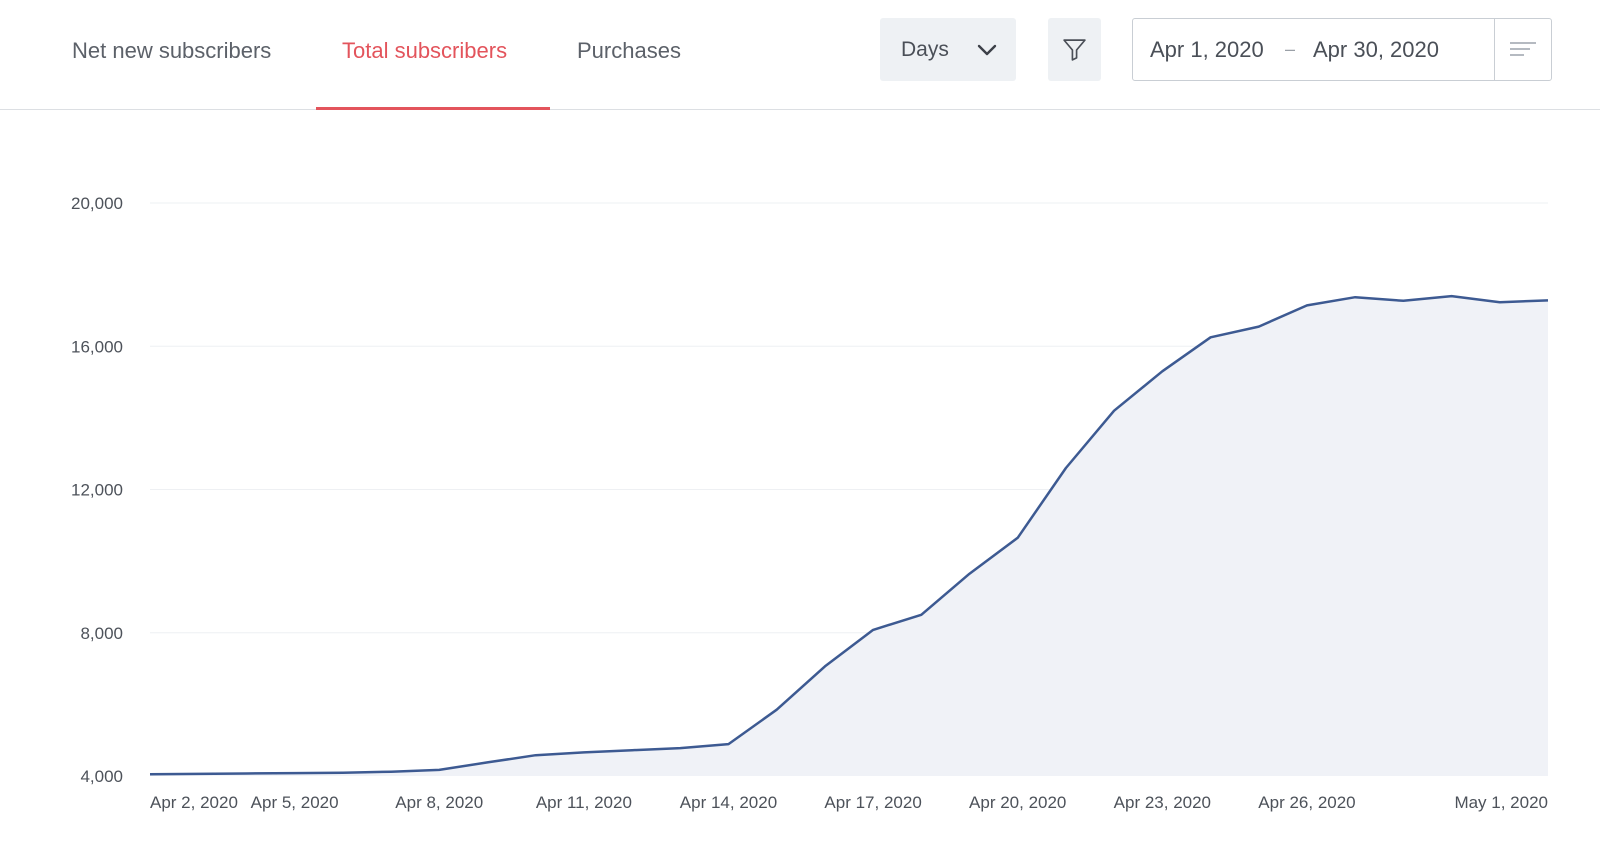 The image size is (1600, 855). Describe the element at coordinates (1501, 802) in the screenshot. I see `x-tick-label: May 1, 2020` at that location.